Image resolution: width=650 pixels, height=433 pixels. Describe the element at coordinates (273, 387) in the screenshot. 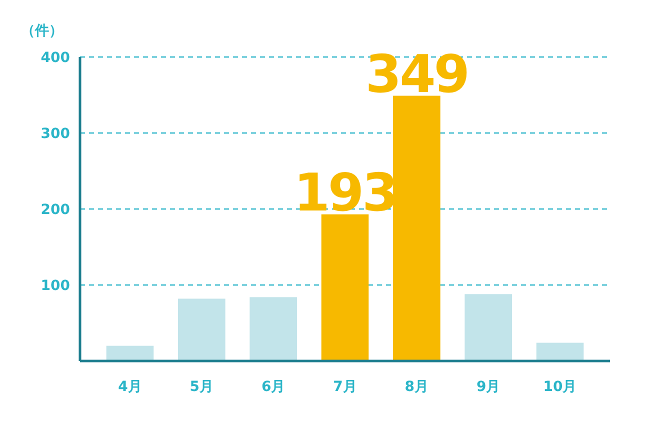

I see `x-tick-label: 6月` at that location.